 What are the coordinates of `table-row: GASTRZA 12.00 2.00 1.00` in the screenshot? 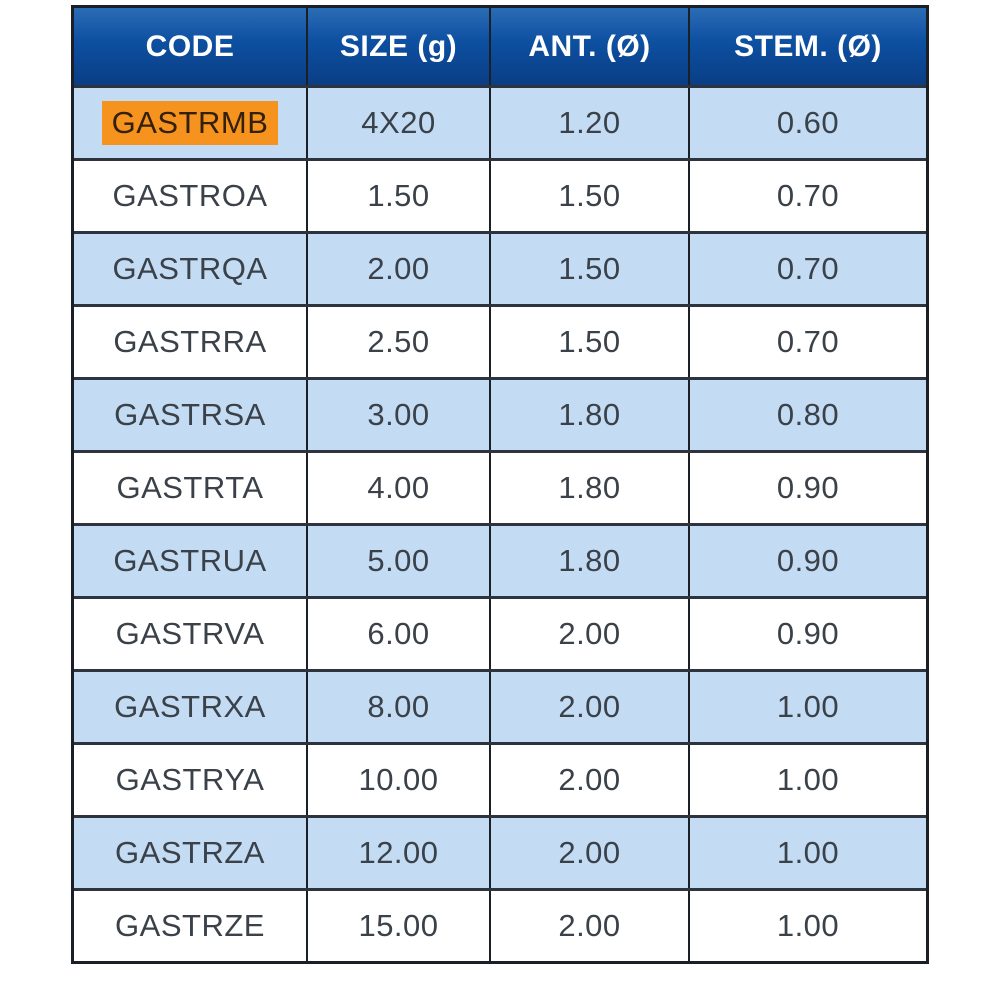 It's located at (500, 851).